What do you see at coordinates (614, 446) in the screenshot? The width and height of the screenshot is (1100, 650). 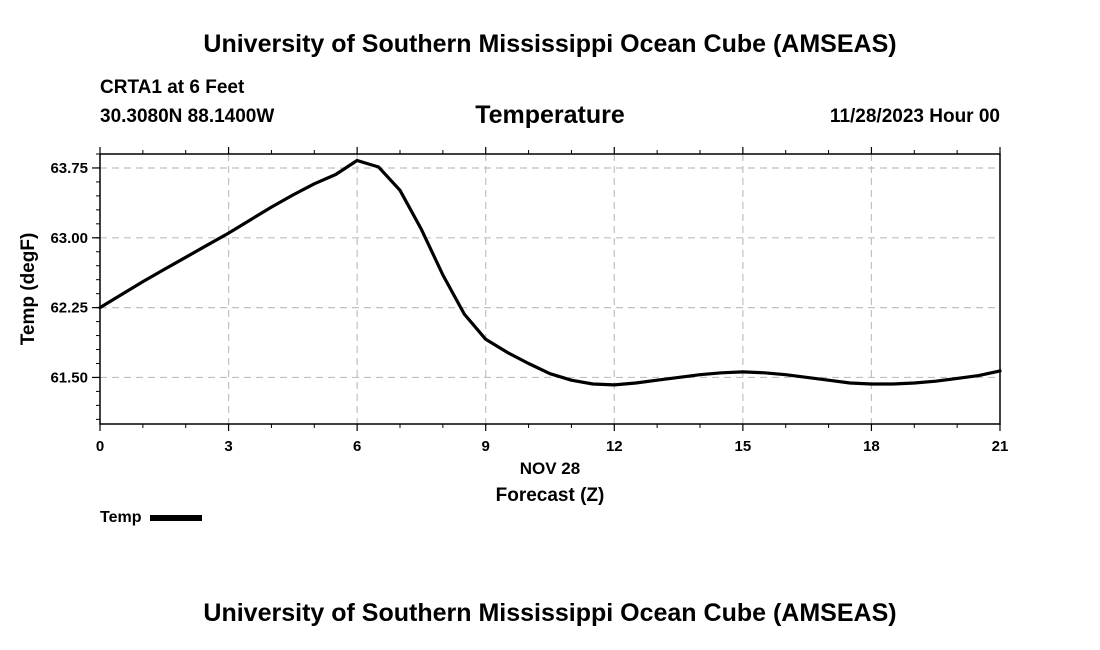 I see `x-tick-label: 12` at bounding box center [614, 446].